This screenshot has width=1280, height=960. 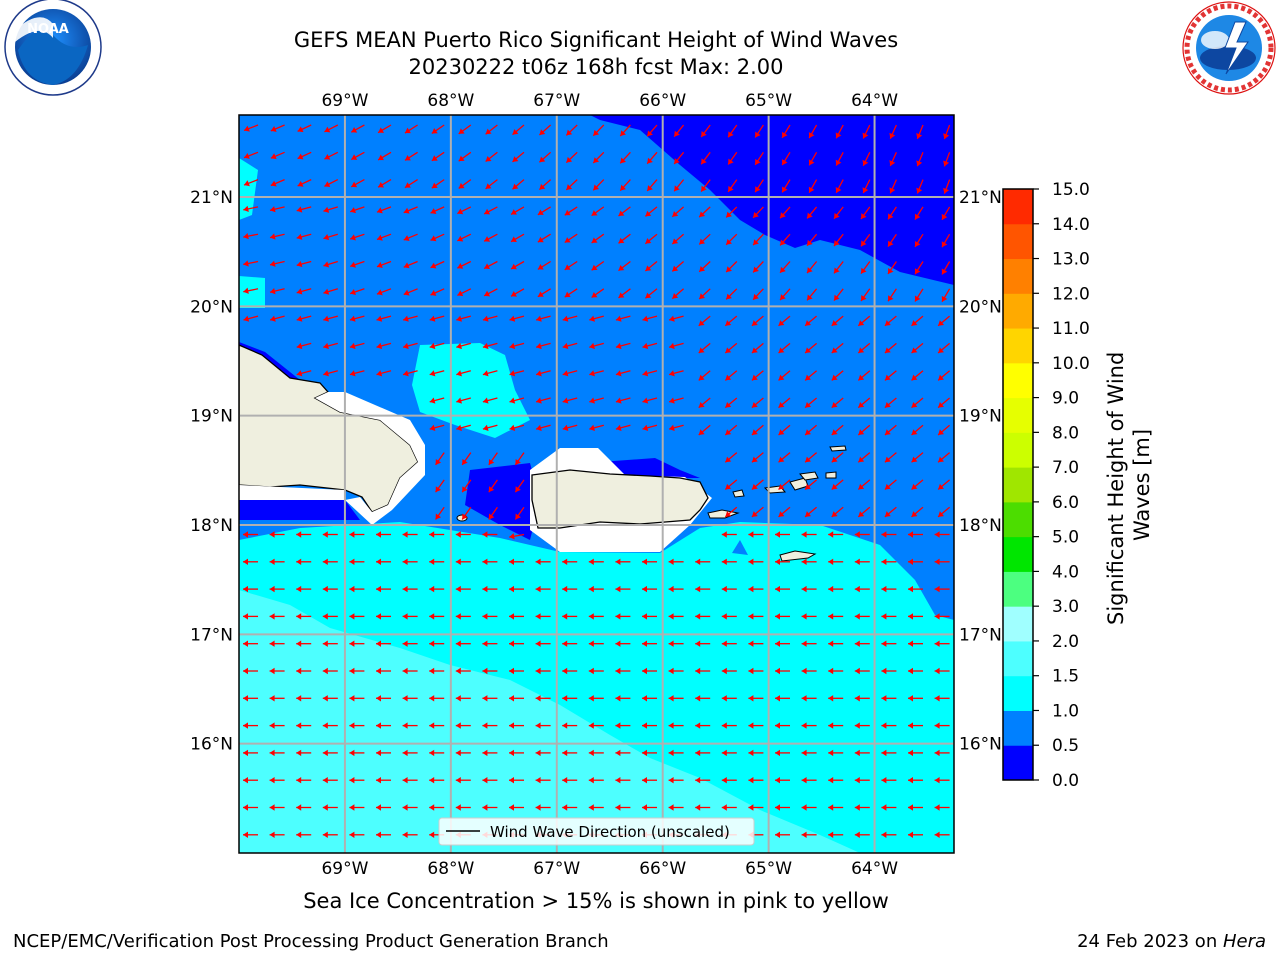 What do you see at coordinates (1065, 711) in the screenshot?
I see `colorbar-tick-label: 1.0` at bounding box center [1065, 711].